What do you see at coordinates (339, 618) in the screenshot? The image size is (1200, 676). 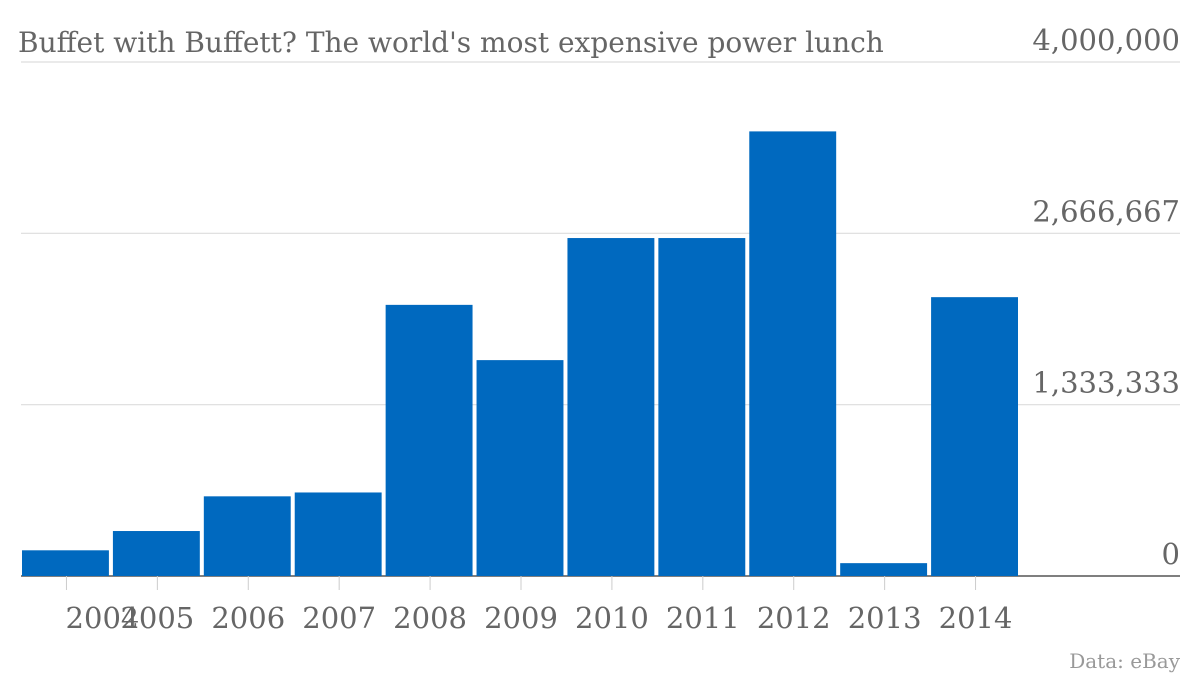 I see `x-tick-label: 2007` at bounding box center [339, 618].